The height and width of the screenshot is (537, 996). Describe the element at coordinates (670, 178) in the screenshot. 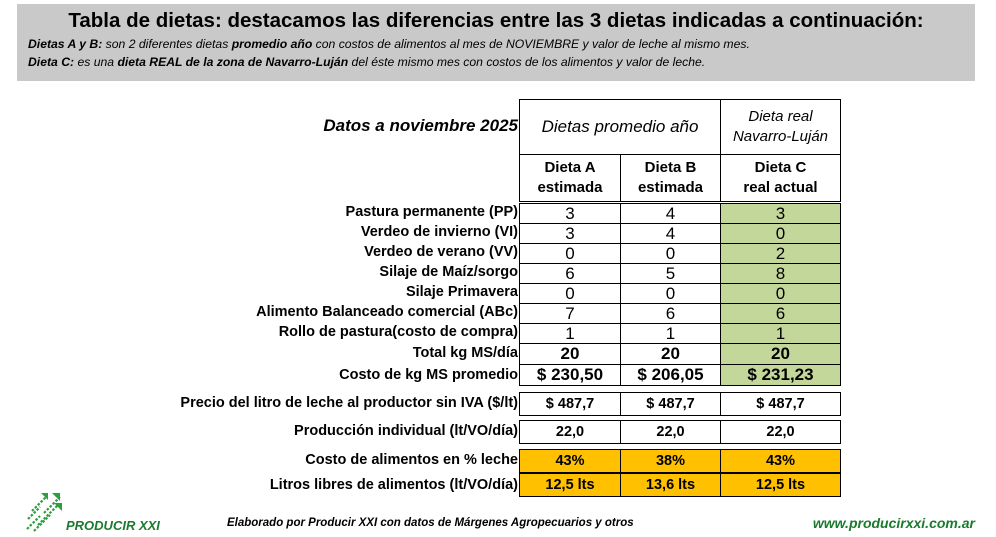

I see `col-header-dieta-b: Dieta B estimada` at that location.